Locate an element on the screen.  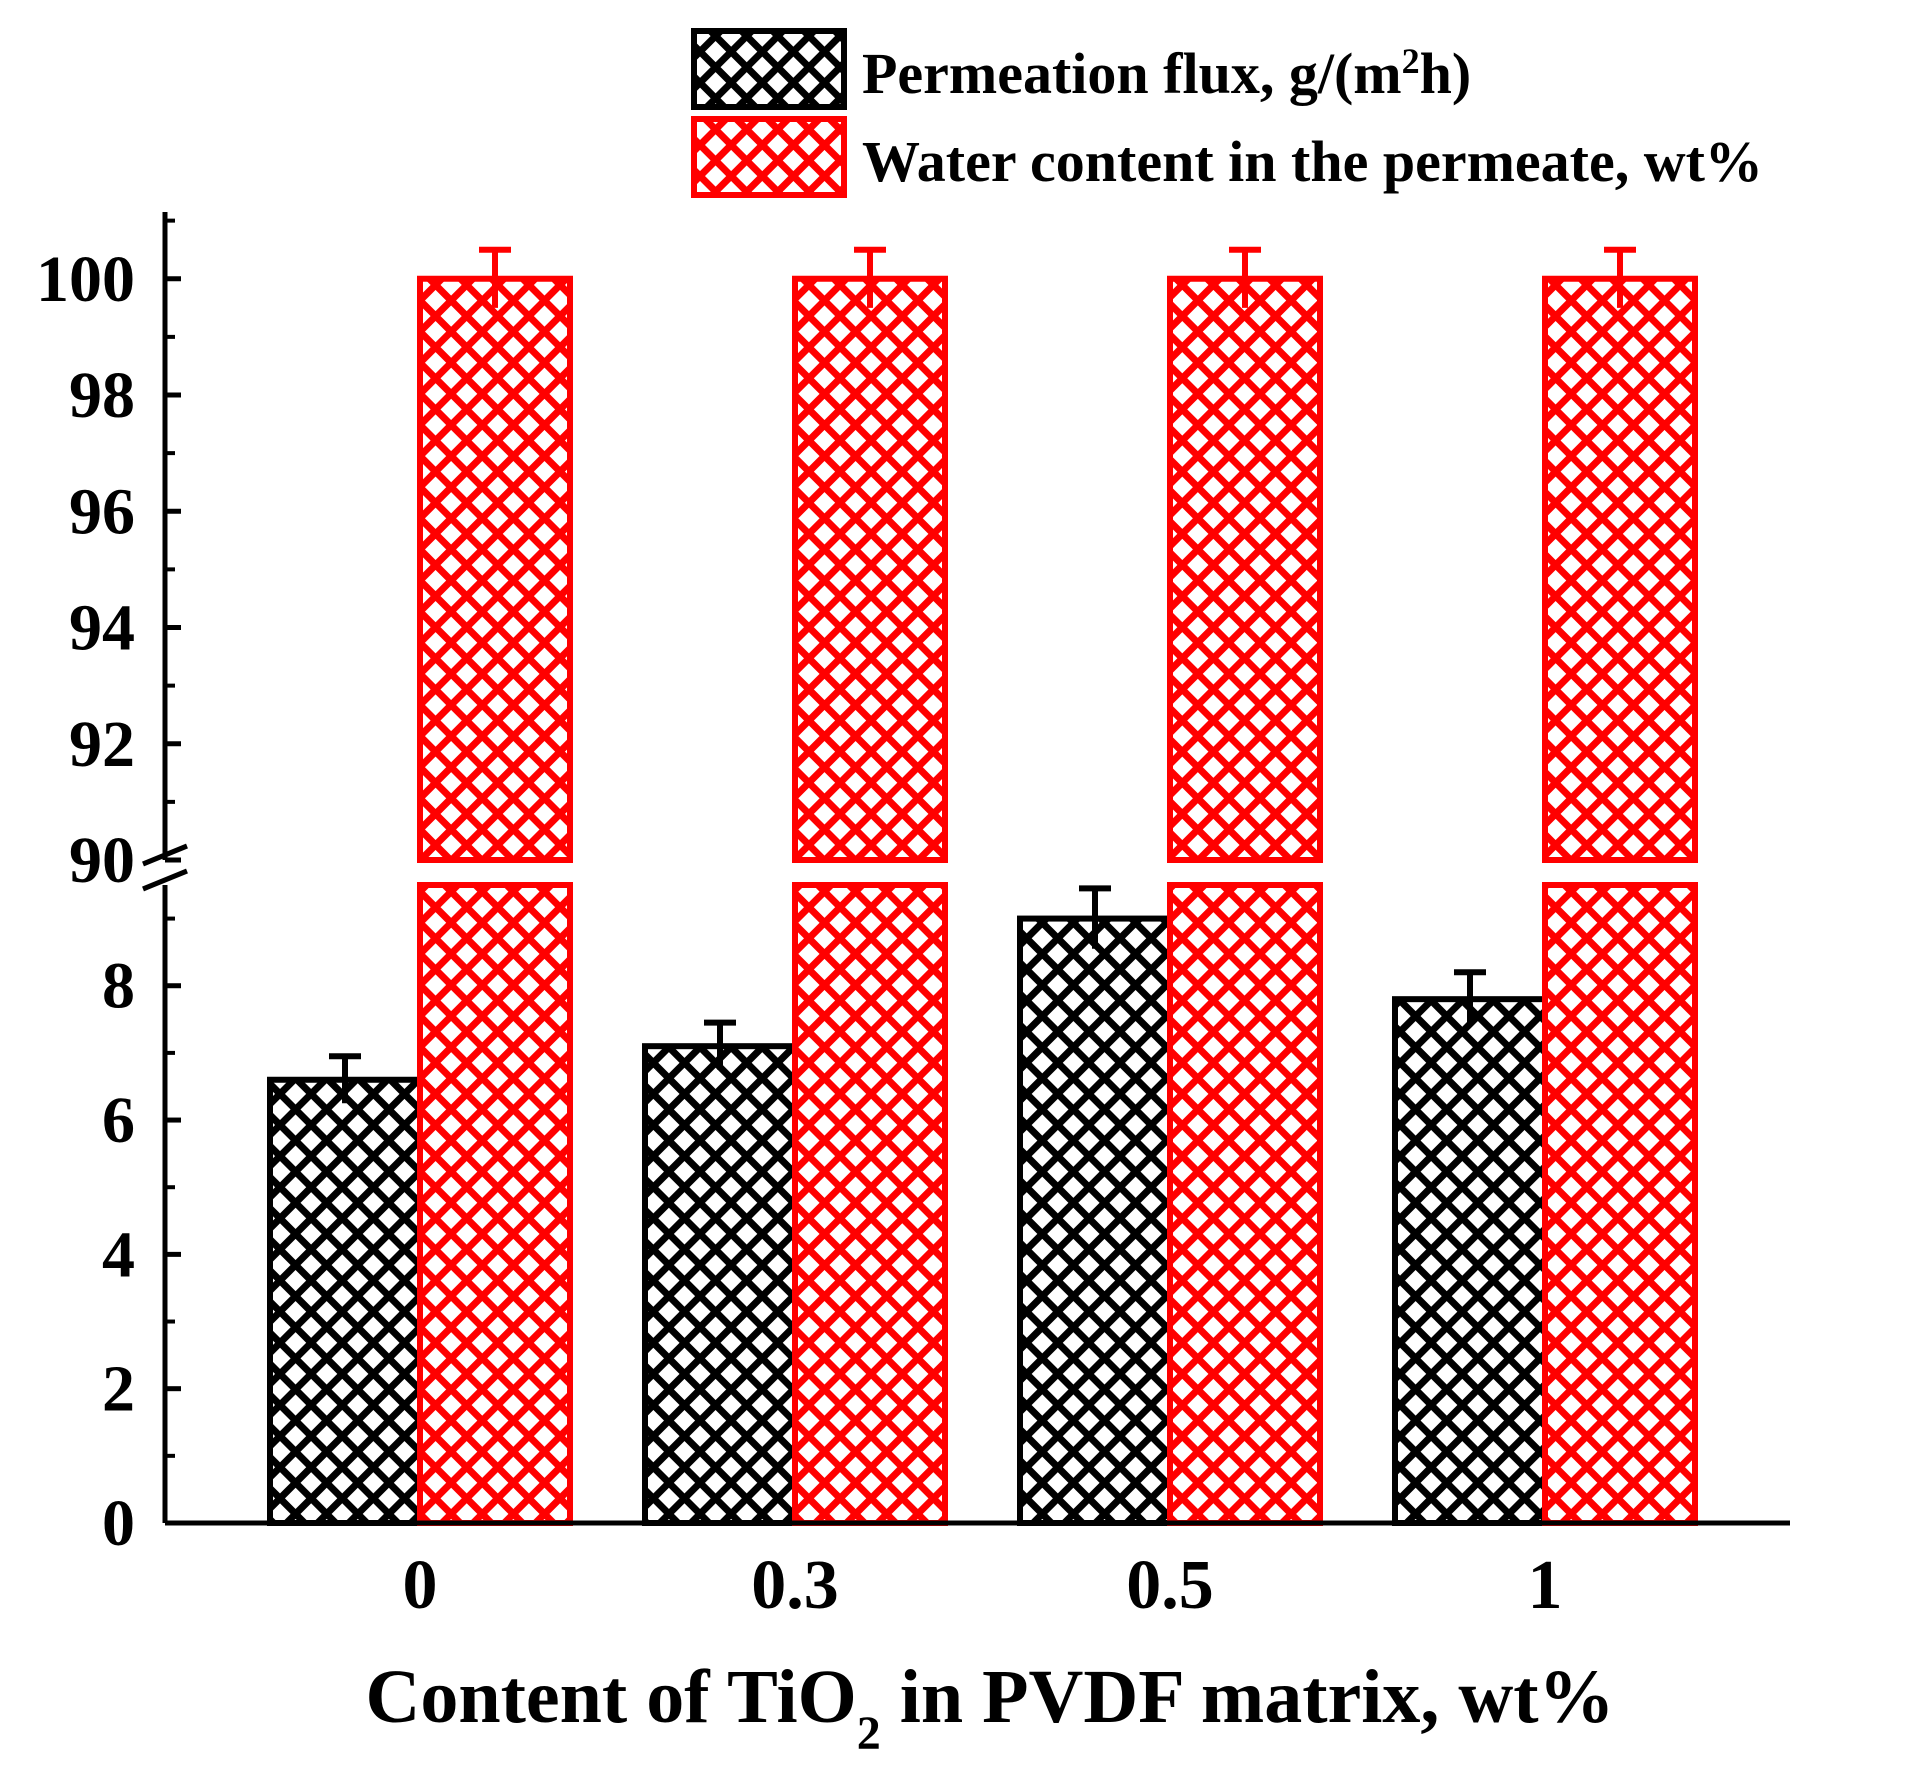
y-tick-label-lower-2: 4 is located at coordinates (118, 1254).